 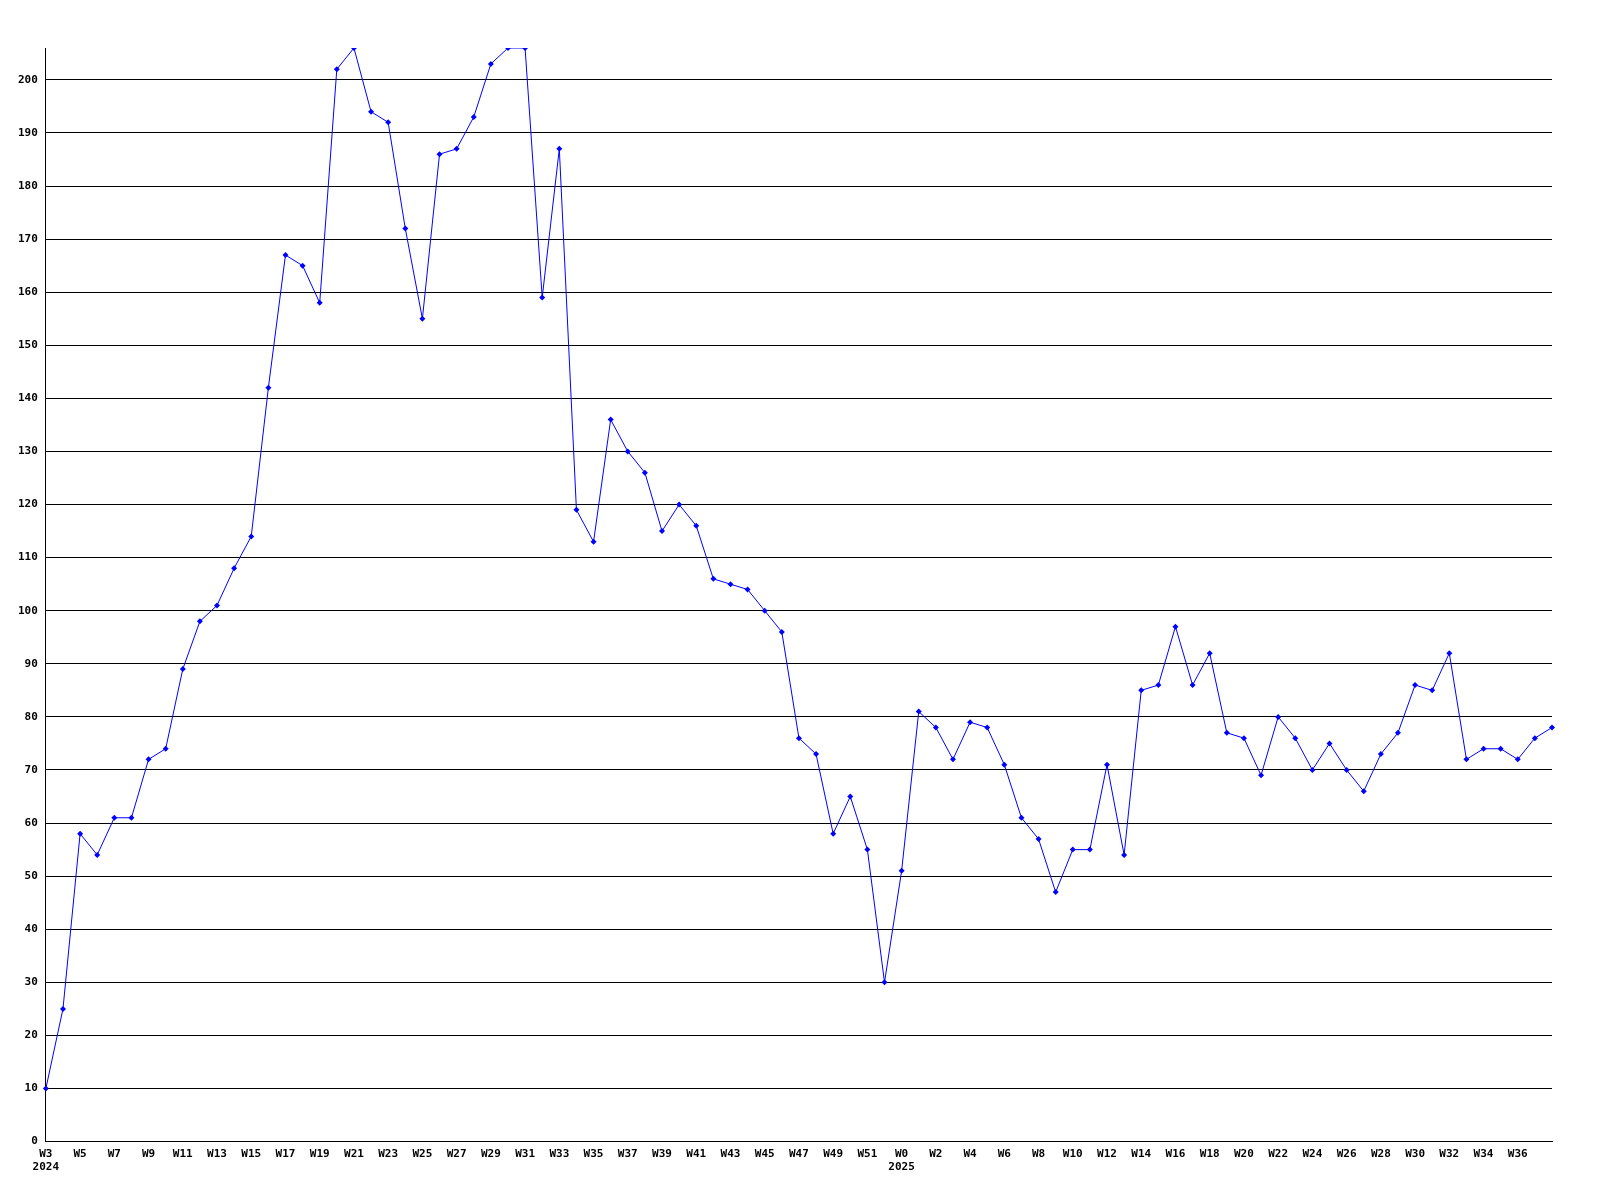 What do you see at coordinates (31, 1035) in the screenshot?
I see `y-tick-label: 20` at bounding box center [31, 1035].